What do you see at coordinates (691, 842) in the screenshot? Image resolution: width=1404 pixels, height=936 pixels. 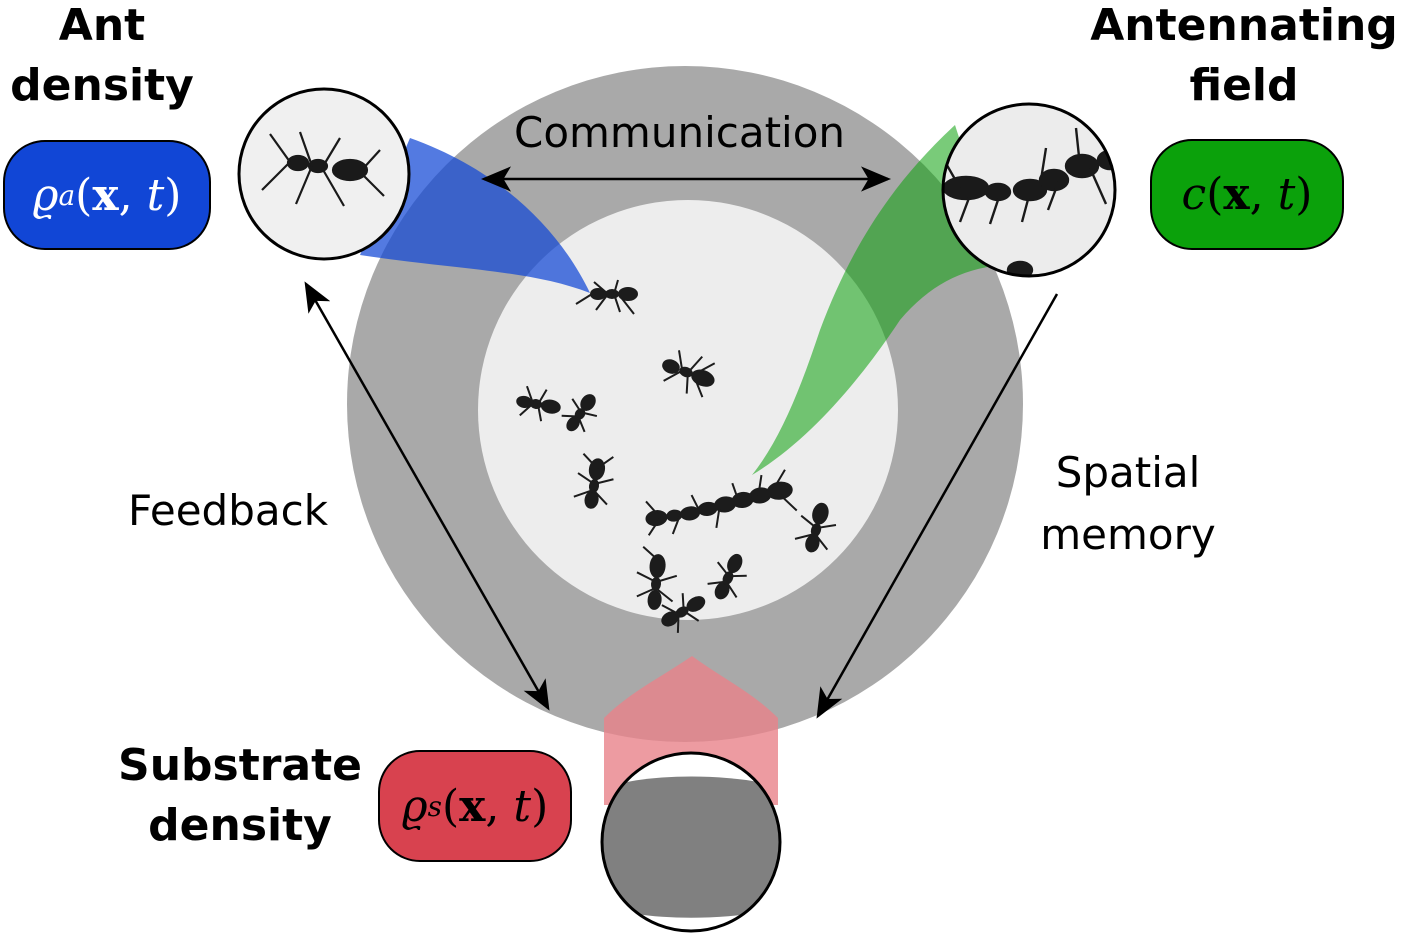 I see `substrate-density-zoom` at bounding box center [691, 842].